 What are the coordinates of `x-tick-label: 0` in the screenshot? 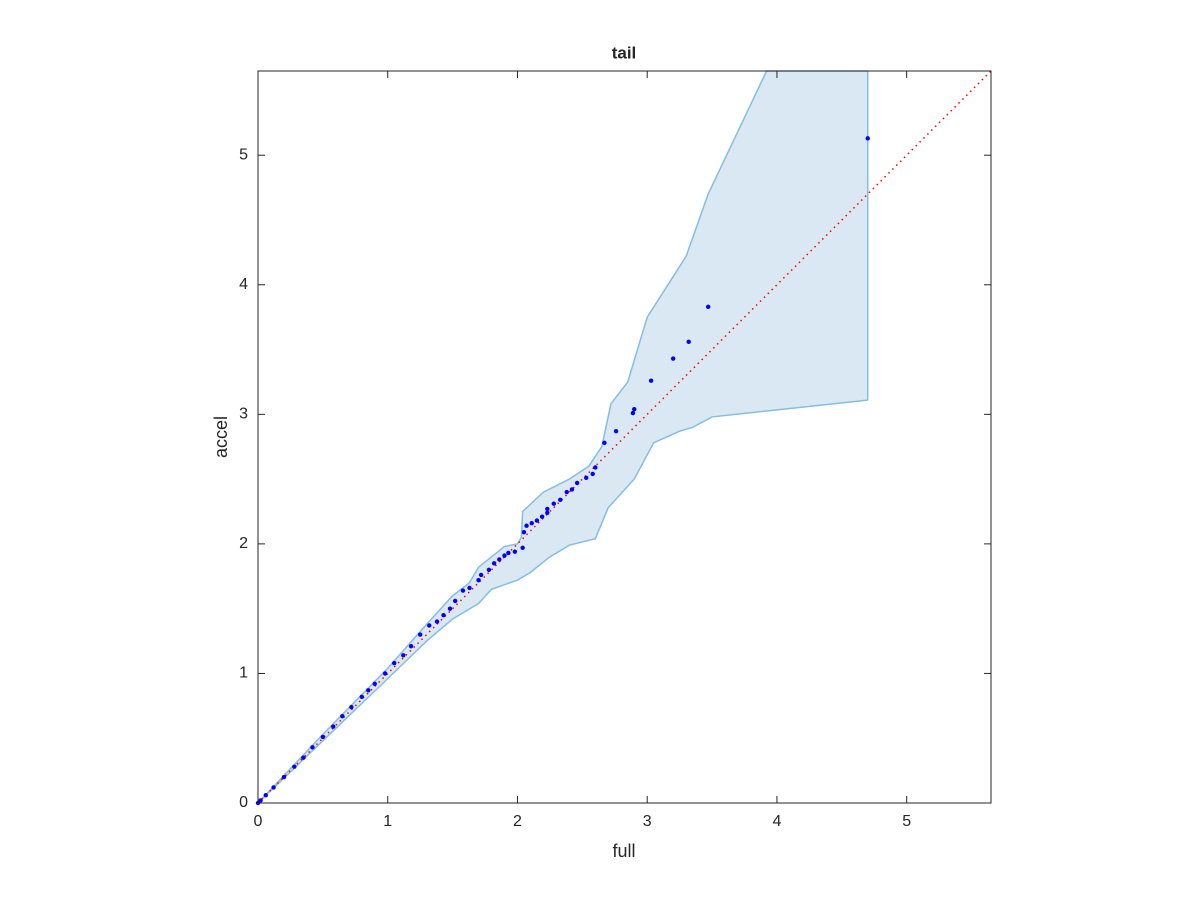 It's located at (258, 821).